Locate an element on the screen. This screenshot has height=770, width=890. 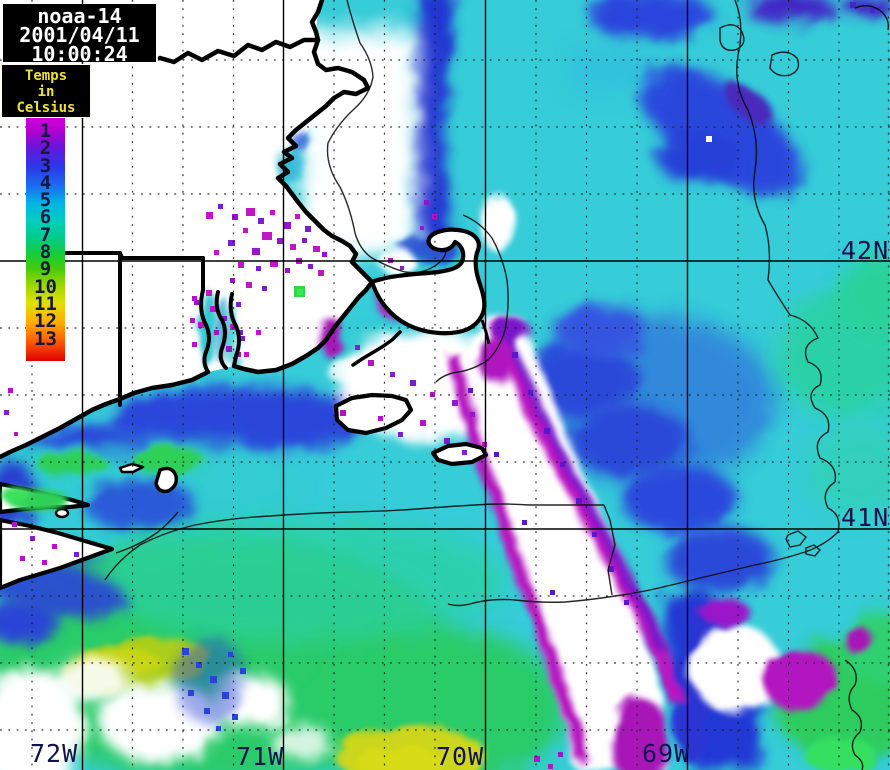
capture-date: 2001/04/11 is located at coordinates (79, 35).